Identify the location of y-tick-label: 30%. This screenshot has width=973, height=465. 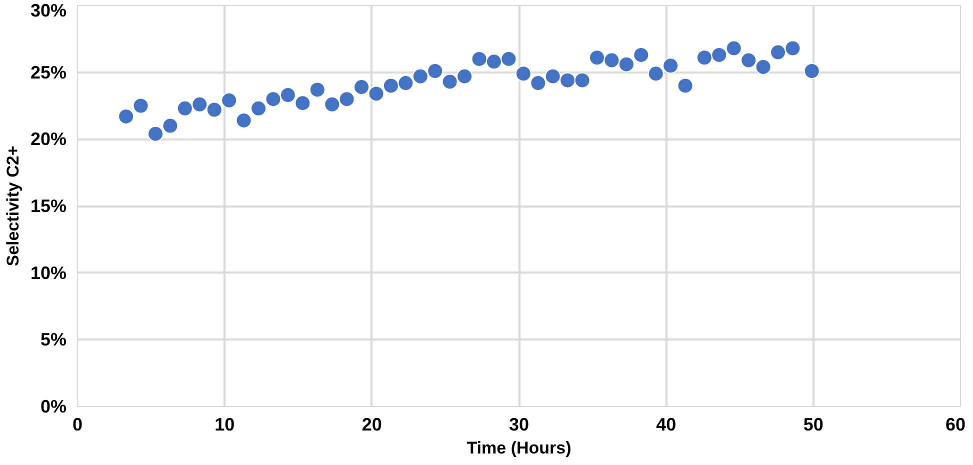
(48, 10).